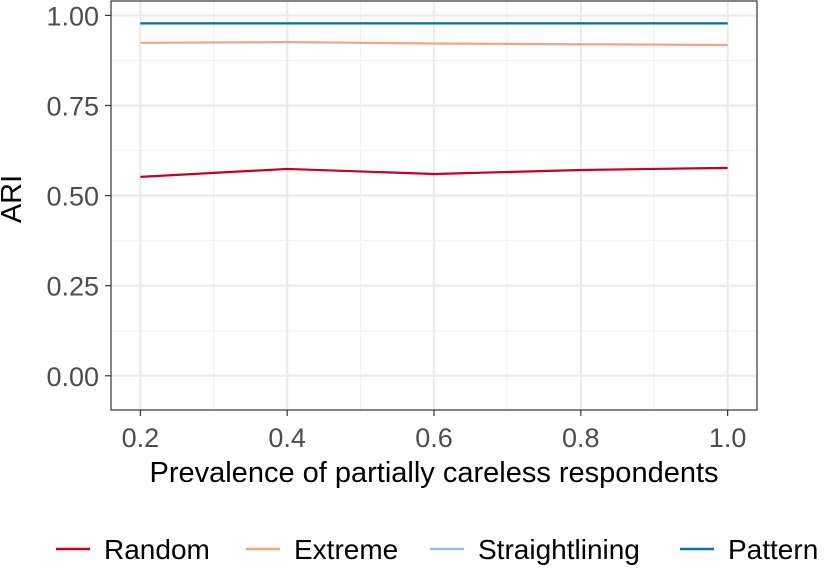 This screenshot has width=830, height=581. Describe the element at coordinates (14, 199) in the screenshot. I see `y-axis-title: ARI` at that location.